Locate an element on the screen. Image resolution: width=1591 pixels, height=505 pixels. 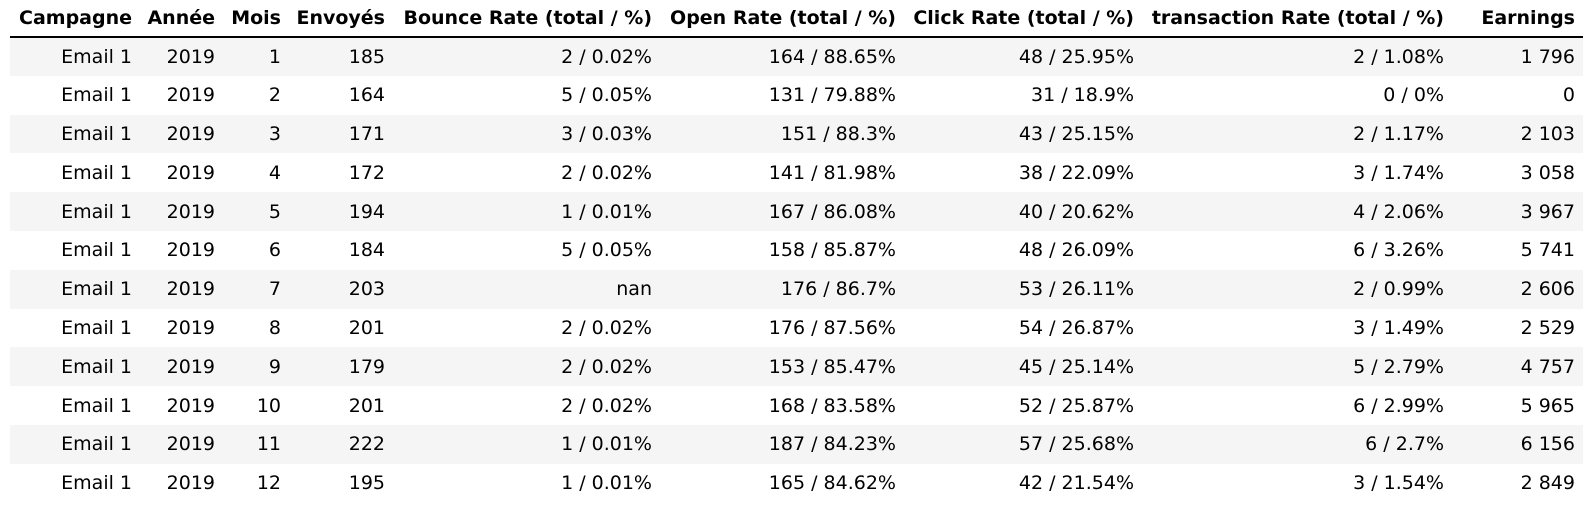
cell-transaction-rate: 4 / 2.06% is located at coordinates (1297, 211).